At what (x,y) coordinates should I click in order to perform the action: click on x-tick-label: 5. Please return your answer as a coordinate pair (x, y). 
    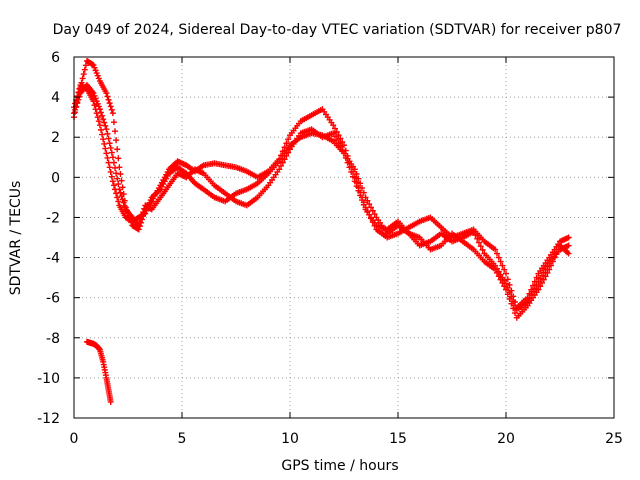
    Looking at the image, I should click on (182, 439).